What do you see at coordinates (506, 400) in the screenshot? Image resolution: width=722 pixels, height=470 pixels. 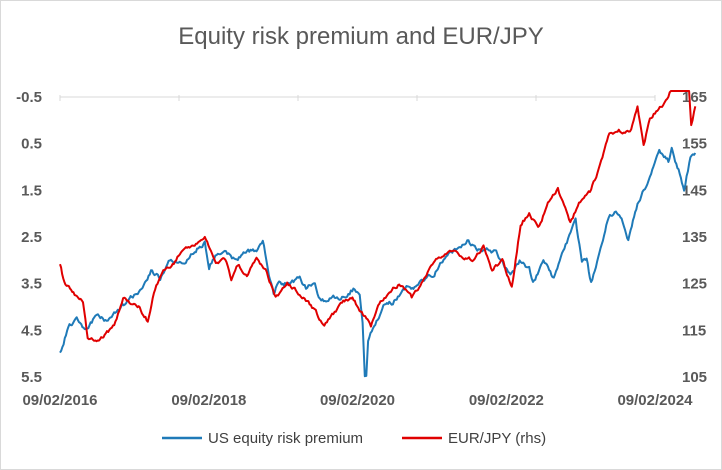 I see `x-tick-label: 09/02/2022` at bounding box center [506, 400].